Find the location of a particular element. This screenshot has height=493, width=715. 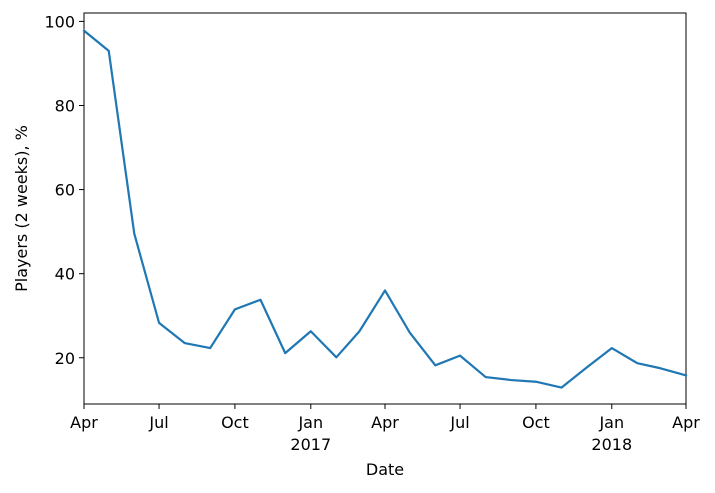

x-tick-year-label: 2018 is located at coordinates (611, 444).